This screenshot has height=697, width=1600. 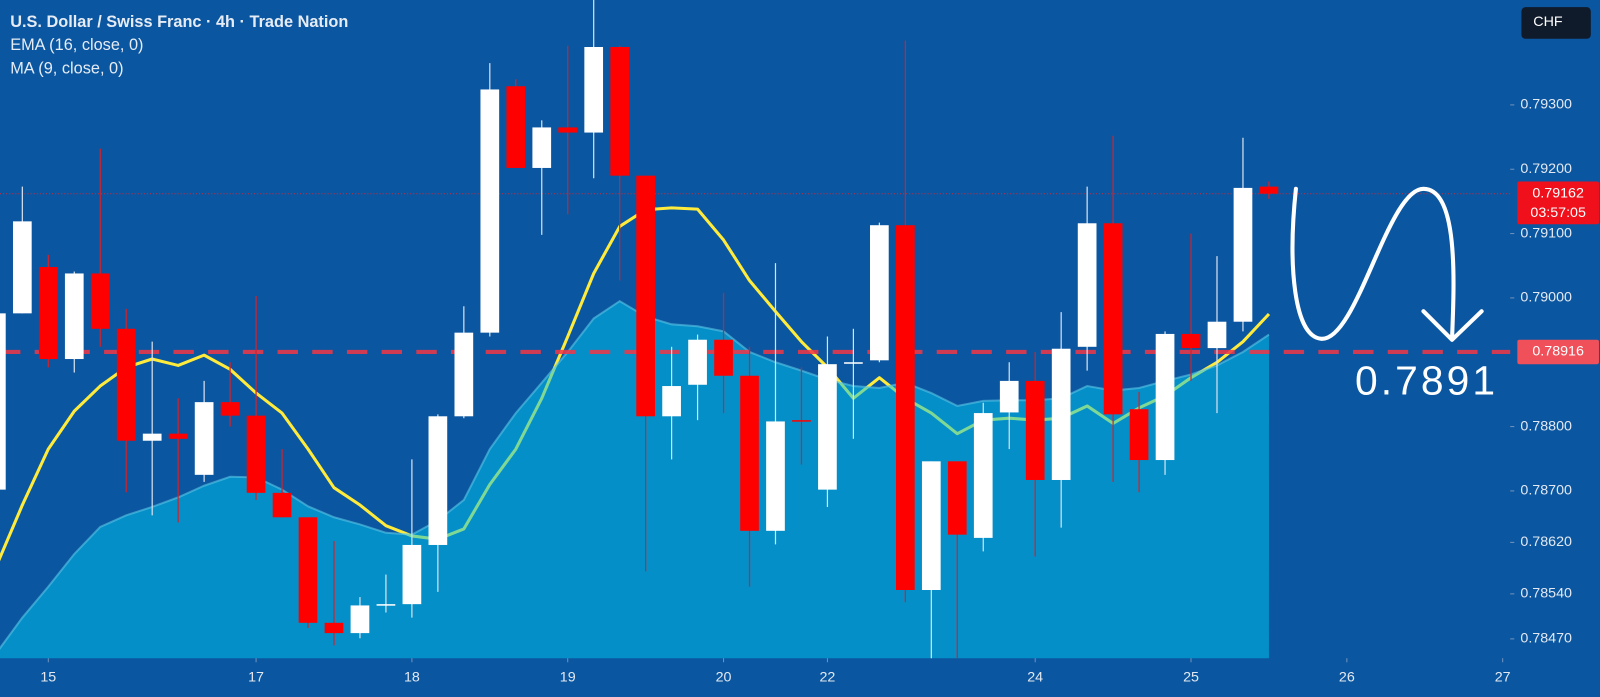 I want to click on currency-label: CHF, so click(x=1548, y=22).